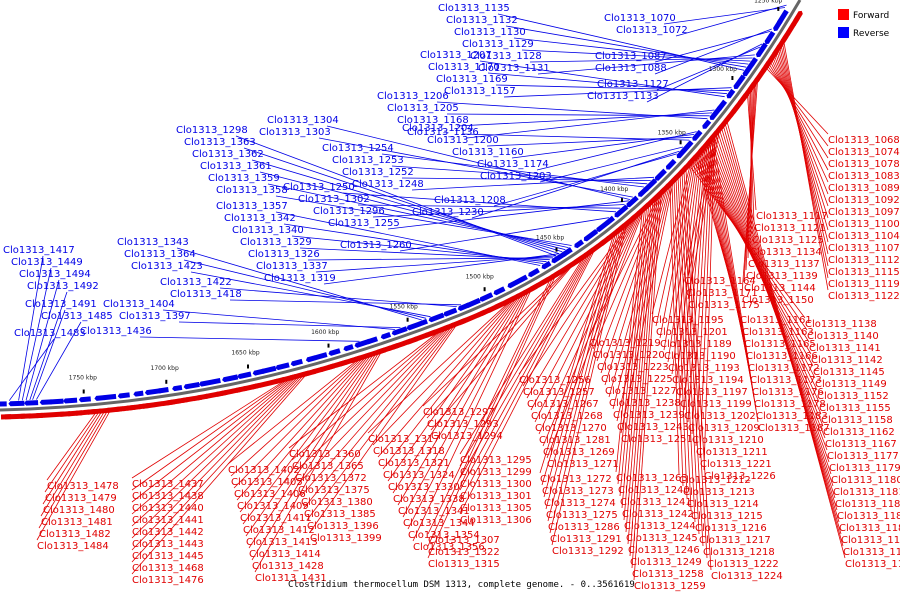 Image resolution: width=900 pixels, height=600 pixels. Describe the element at coordinates (864, 296) in the screenshot. I see `gene-label: Clo1313_1122` at that location.